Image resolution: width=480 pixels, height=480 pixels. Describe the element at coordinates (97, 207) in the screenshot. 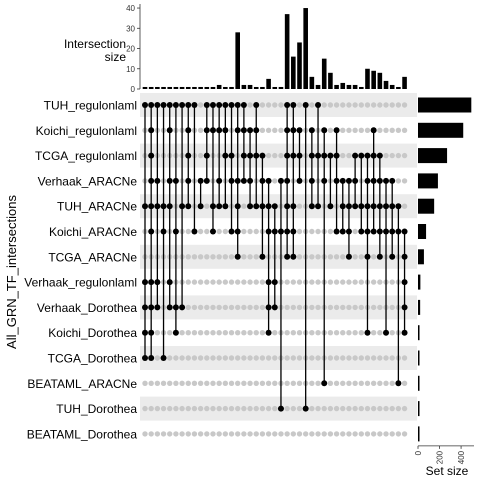

I see `set-label: TUH_ARACNe` at that location.